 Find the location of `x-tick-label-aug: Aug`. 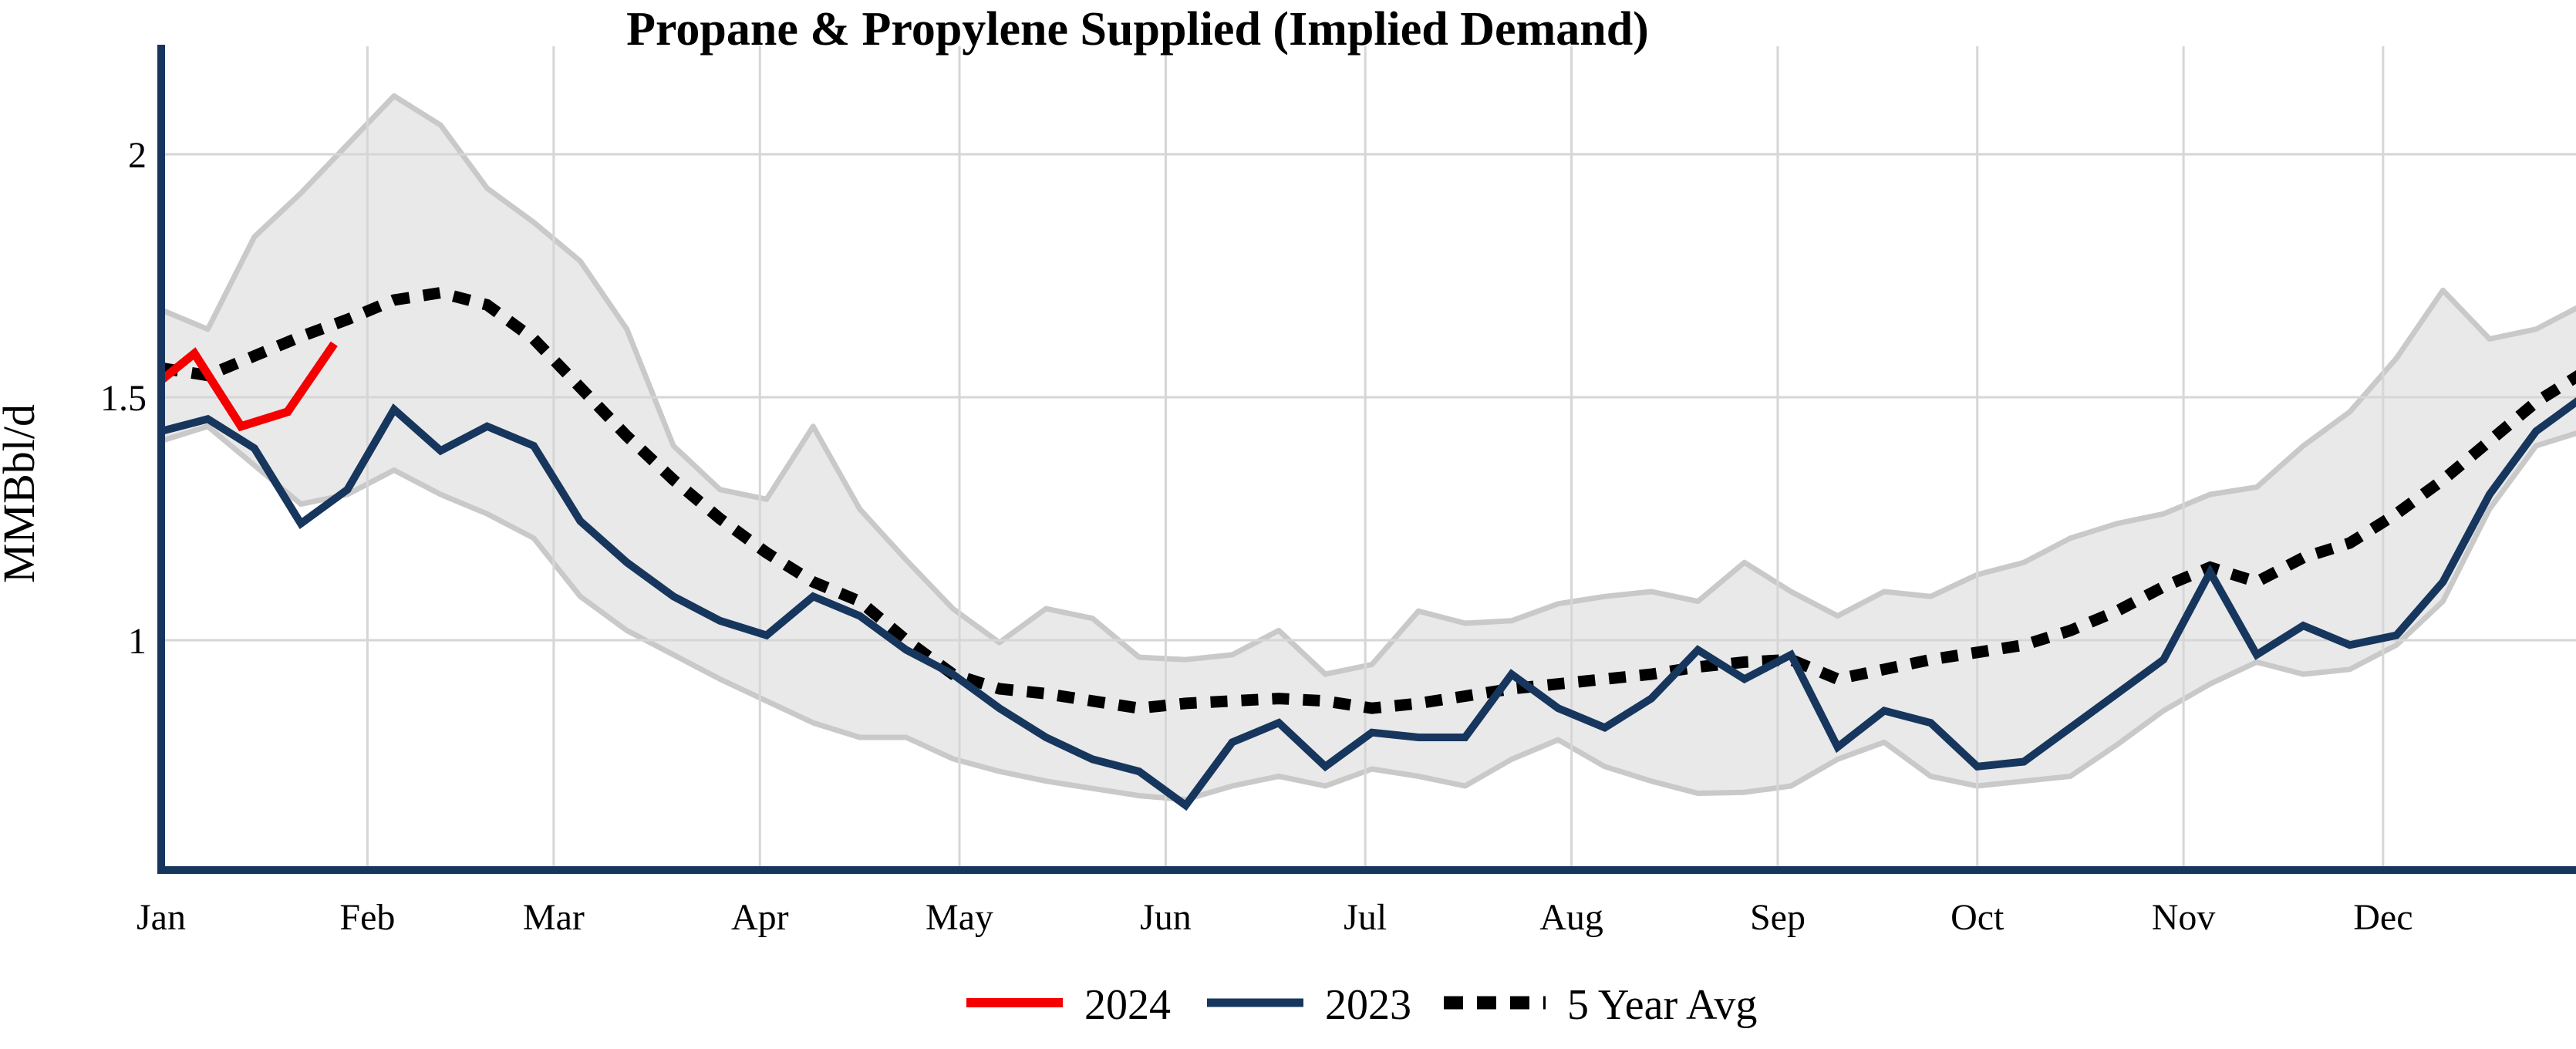

x-tick-label-aug: Aug is located at coordinates (1571, 917).